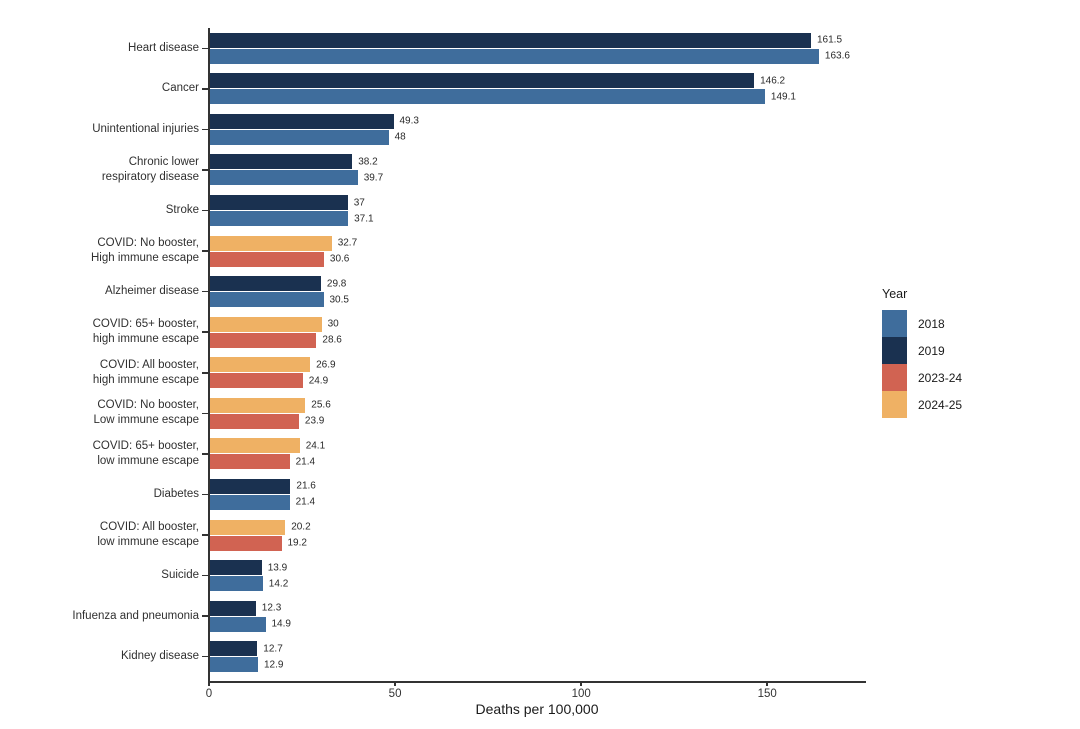 The image size is (1080, 729). Describe the element at coordinates (773, 81) in the screenshot. I see `value-label: 146.2` at that location.